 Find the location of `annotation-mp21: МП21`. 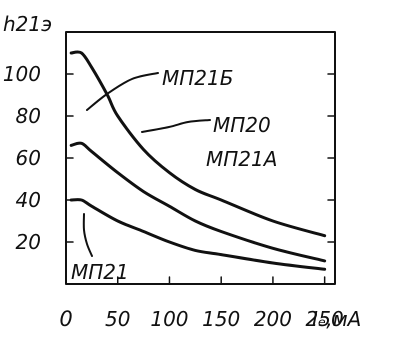

annotation-mp21: МП21 is located at coordinates (100, 272).